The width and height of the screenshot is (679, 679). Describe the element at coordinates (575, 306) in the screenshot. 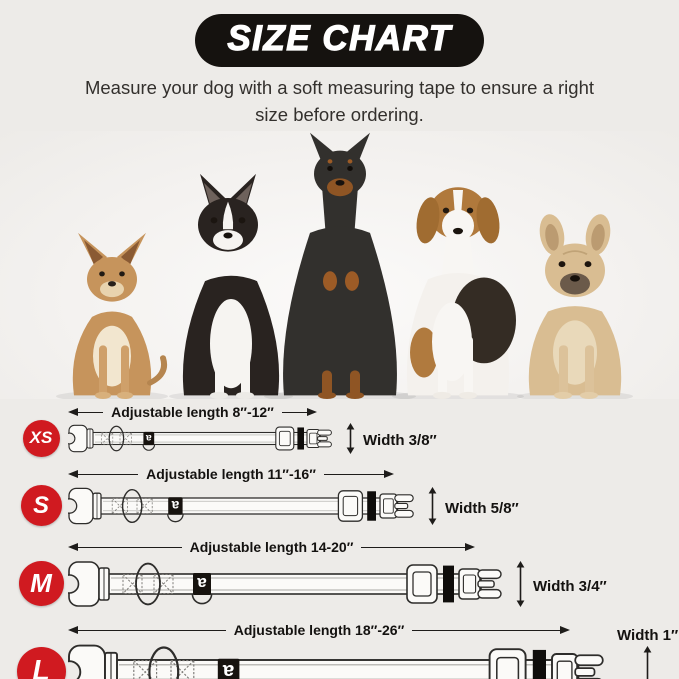

I see `dog-french-bulldog` at that location.